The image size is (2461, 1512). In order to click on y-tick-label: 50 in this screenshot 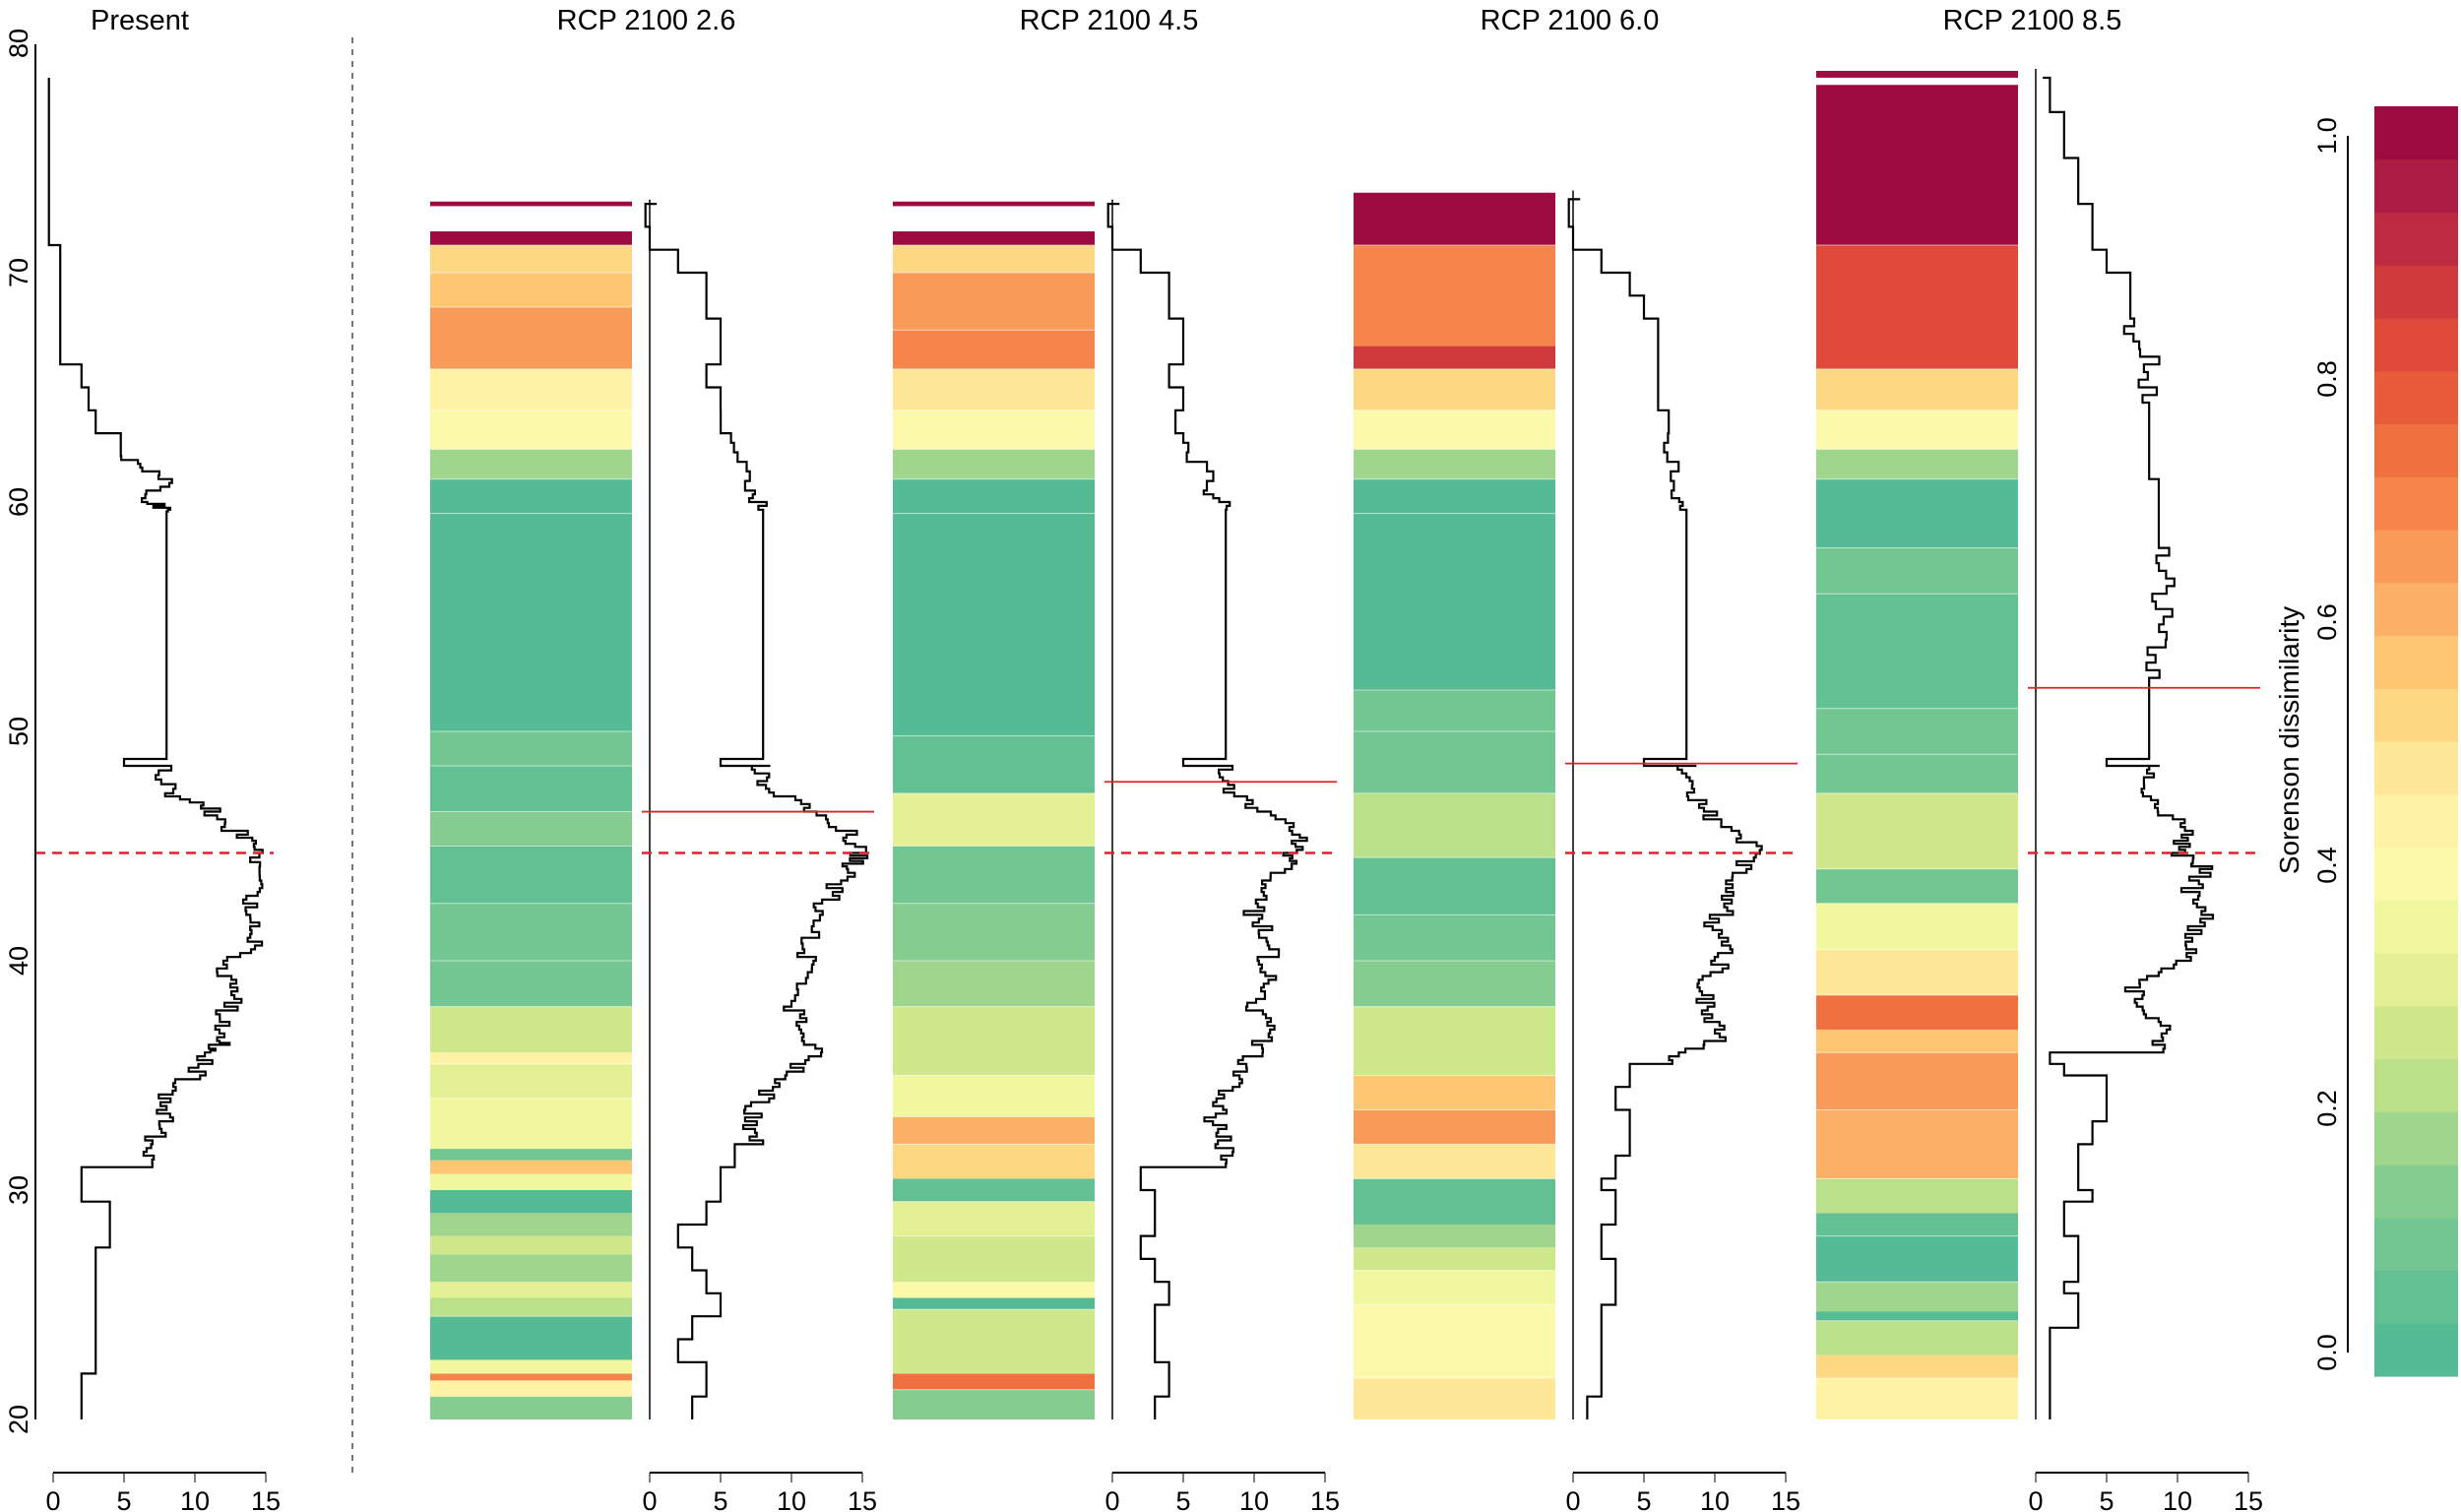, I will do `click(18, 731)`.